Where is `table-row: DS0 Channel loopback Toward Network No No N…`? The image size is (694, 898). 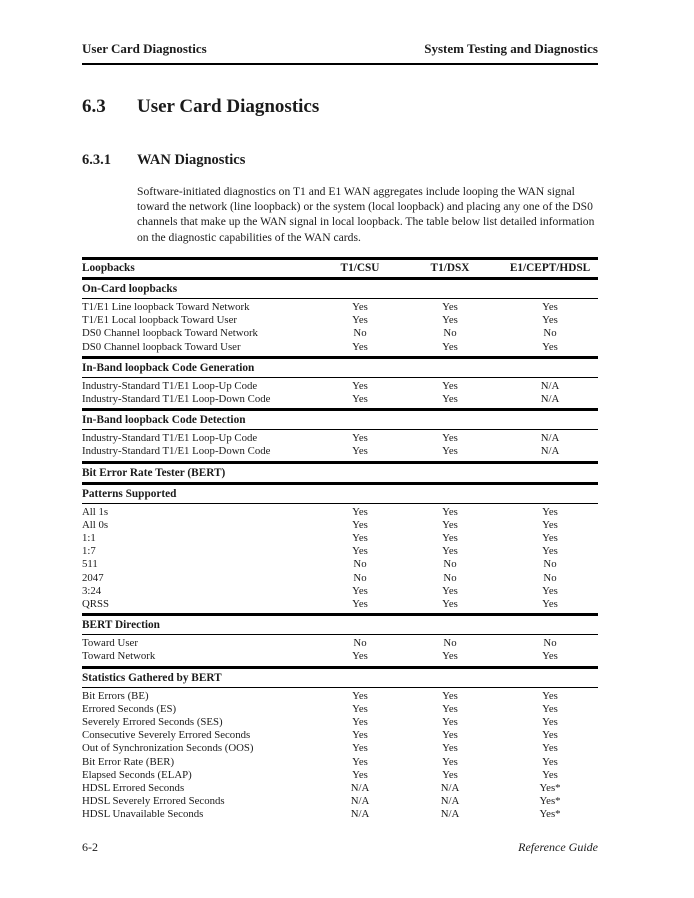
table-row: DS0 Channel loopback Toward Network No No N… is located at coordinates (340, 333).